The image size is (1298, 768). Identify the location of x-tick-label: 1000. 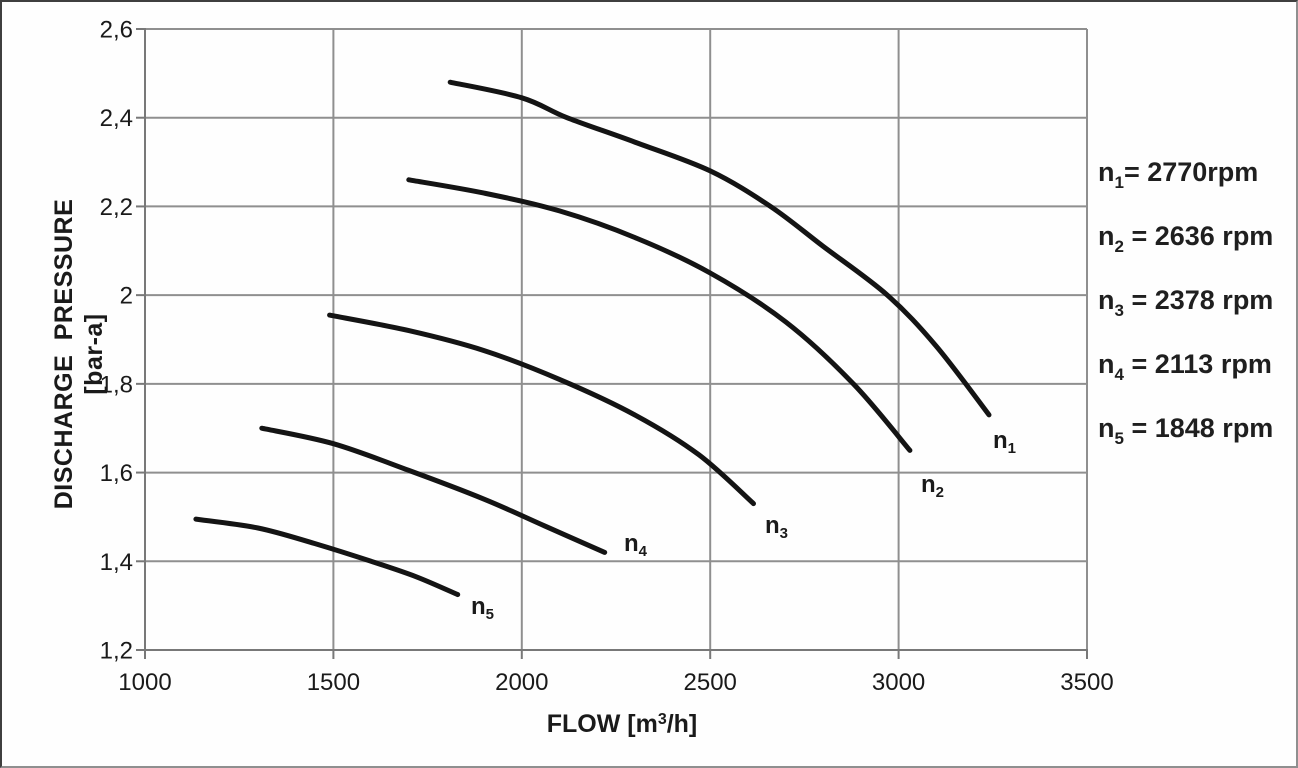
(144, 682).